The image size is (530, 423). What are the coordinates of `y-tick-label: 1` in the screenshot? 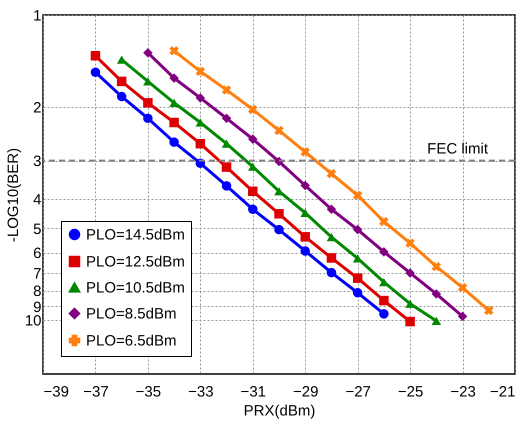 It's located at (37, 16).